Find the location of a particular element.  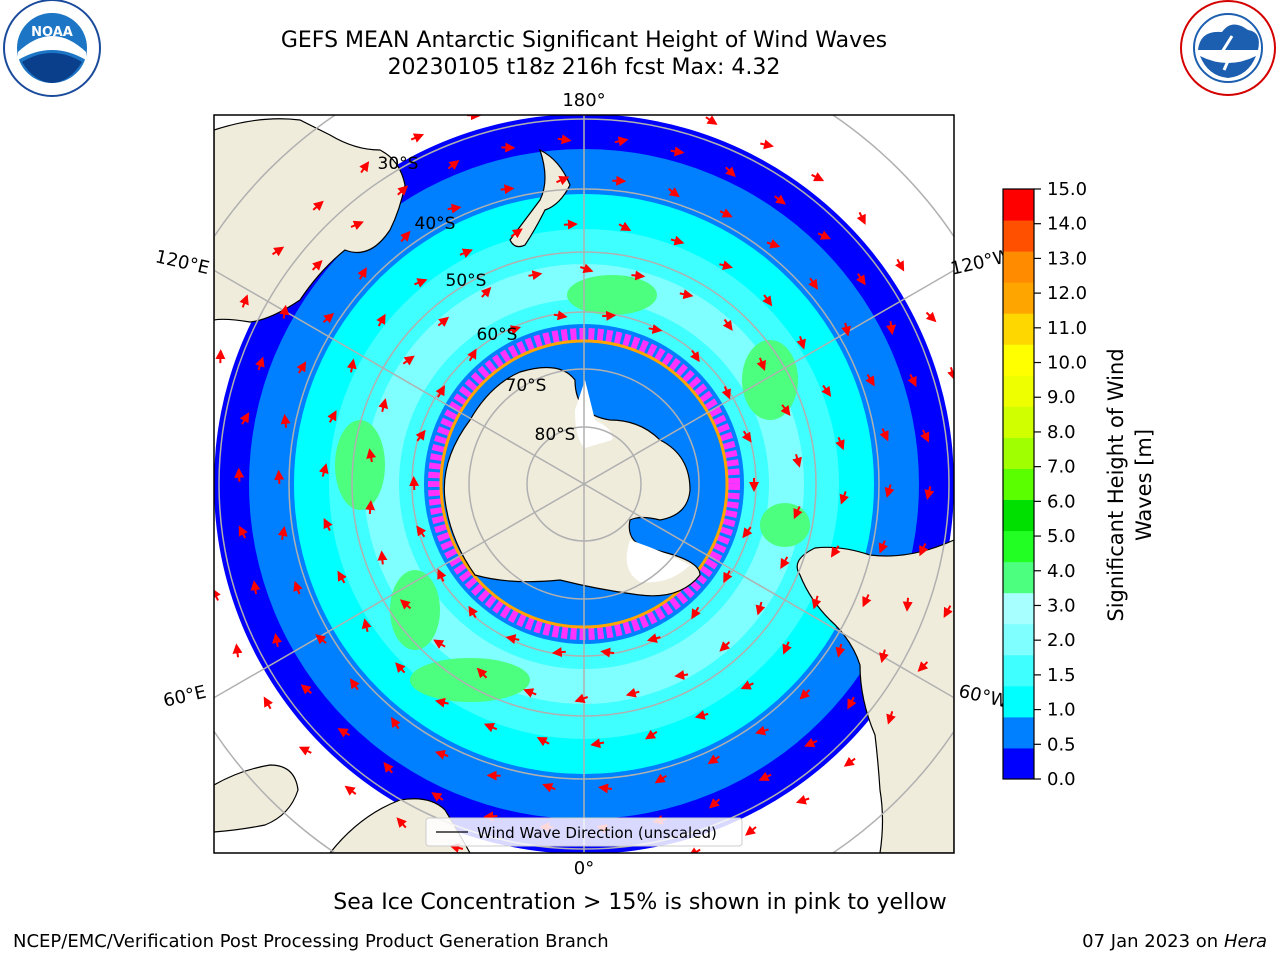

lat-label-40s: 40°S is located at coordinates (435, 224).